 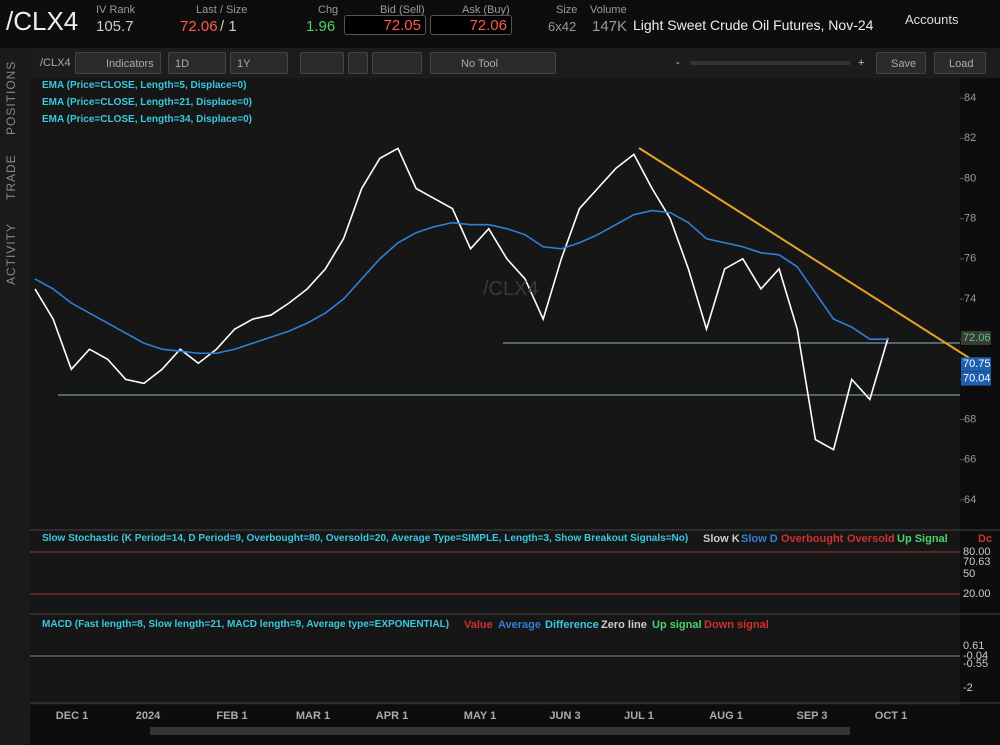 What do you see at coordinates (970, 259) in the screenshot?
I see `y-tick-label: 76` at bounding box center [970, 259].